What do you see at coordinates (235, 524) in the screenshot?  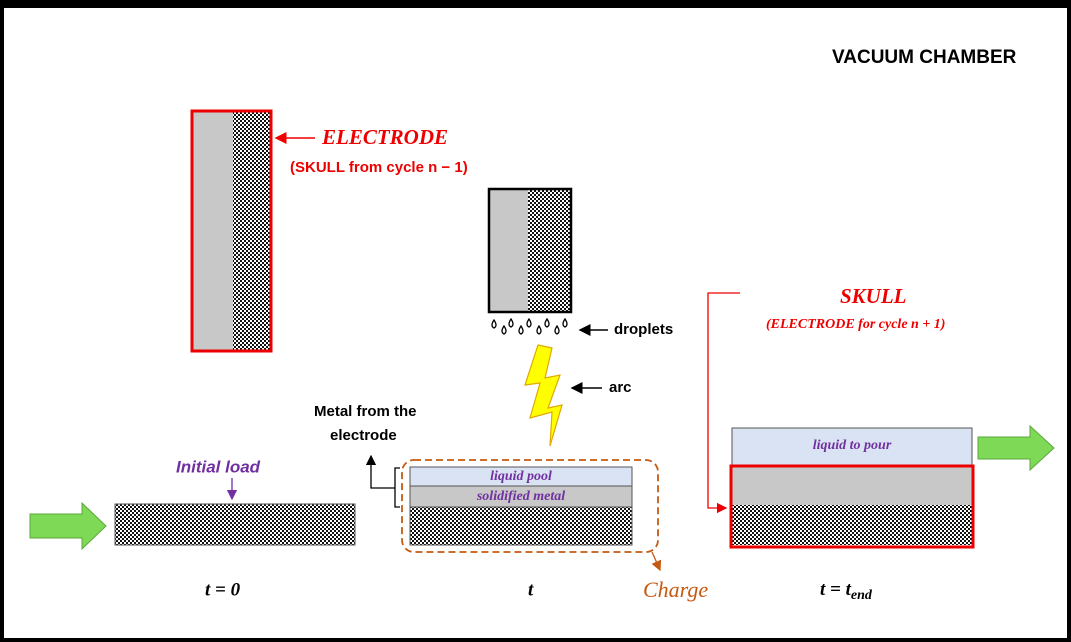 I see `initial-load-block` at bounding box center [235, 524].